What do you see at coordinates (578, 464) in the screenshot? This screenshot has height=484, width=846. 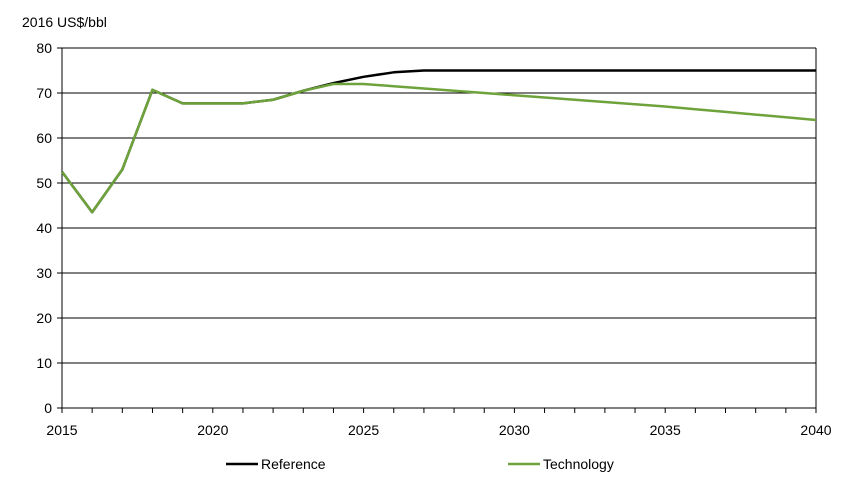 I see `legend-label-technology: Technology` at bounding box center [578, 464].